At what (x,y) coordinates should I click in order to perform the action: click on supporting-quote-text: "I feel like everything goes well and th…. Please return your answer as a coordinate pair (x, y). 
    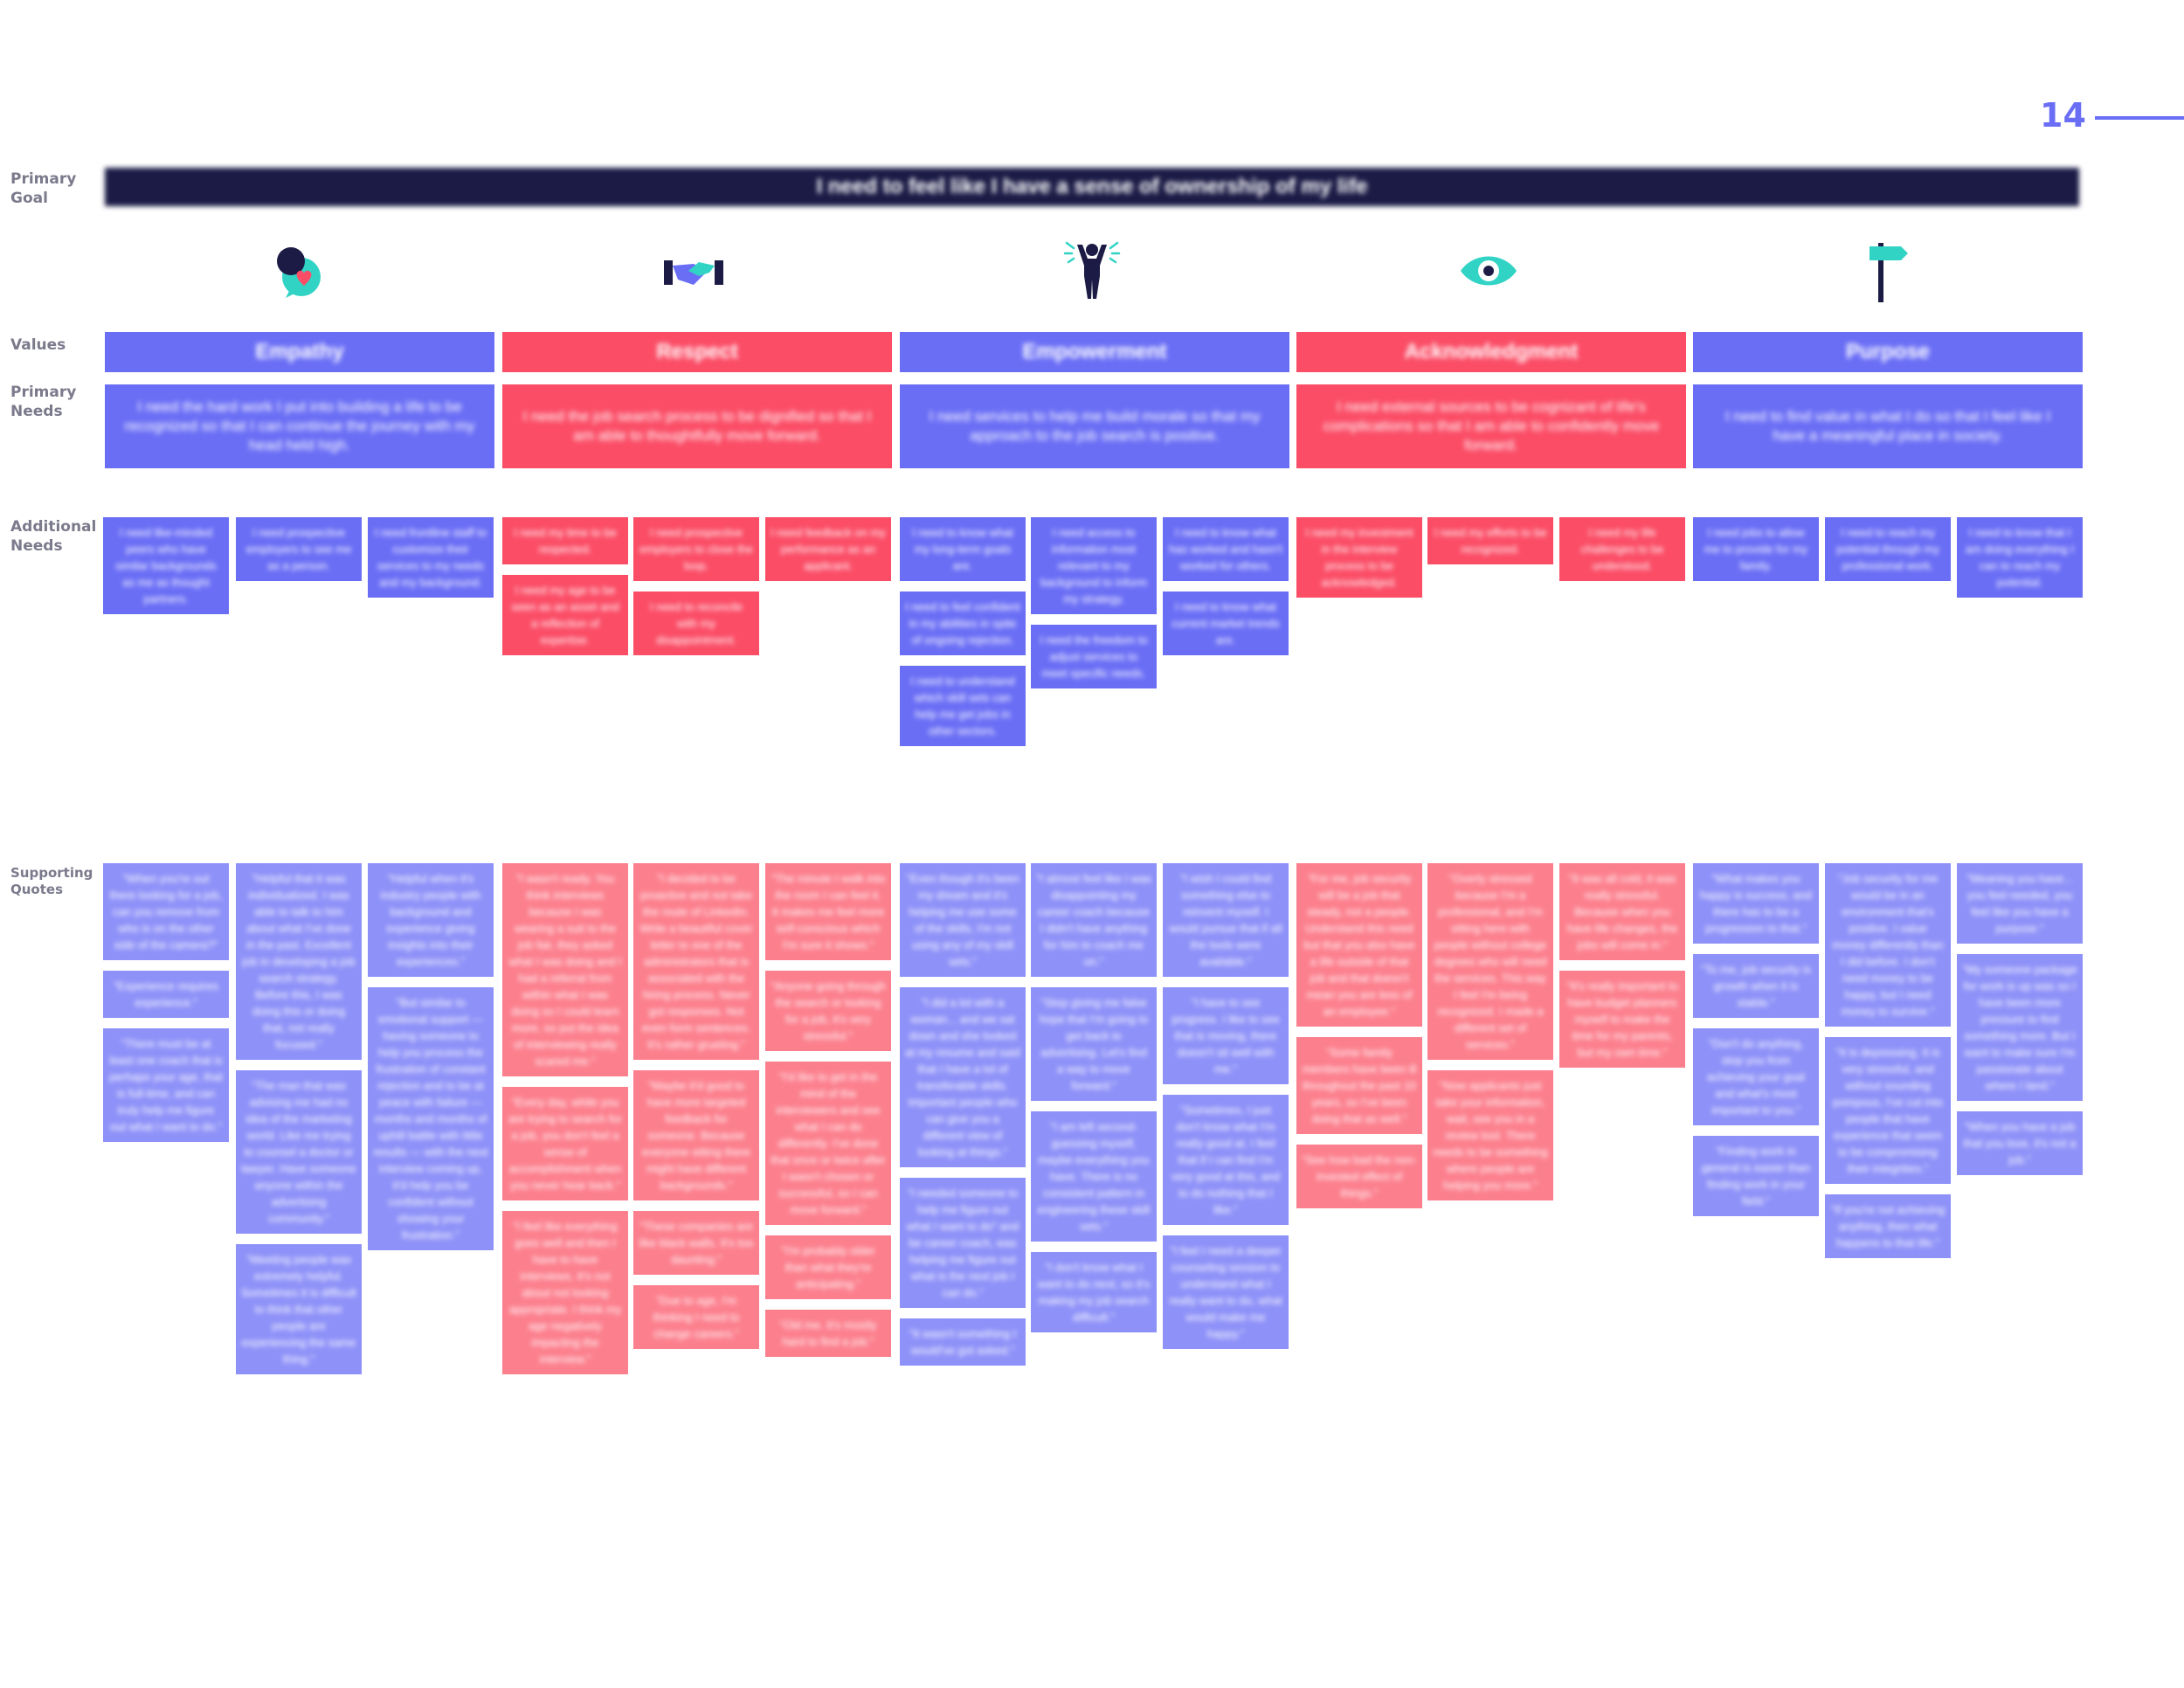
    Looking at the image, I should click on (565, 1293).